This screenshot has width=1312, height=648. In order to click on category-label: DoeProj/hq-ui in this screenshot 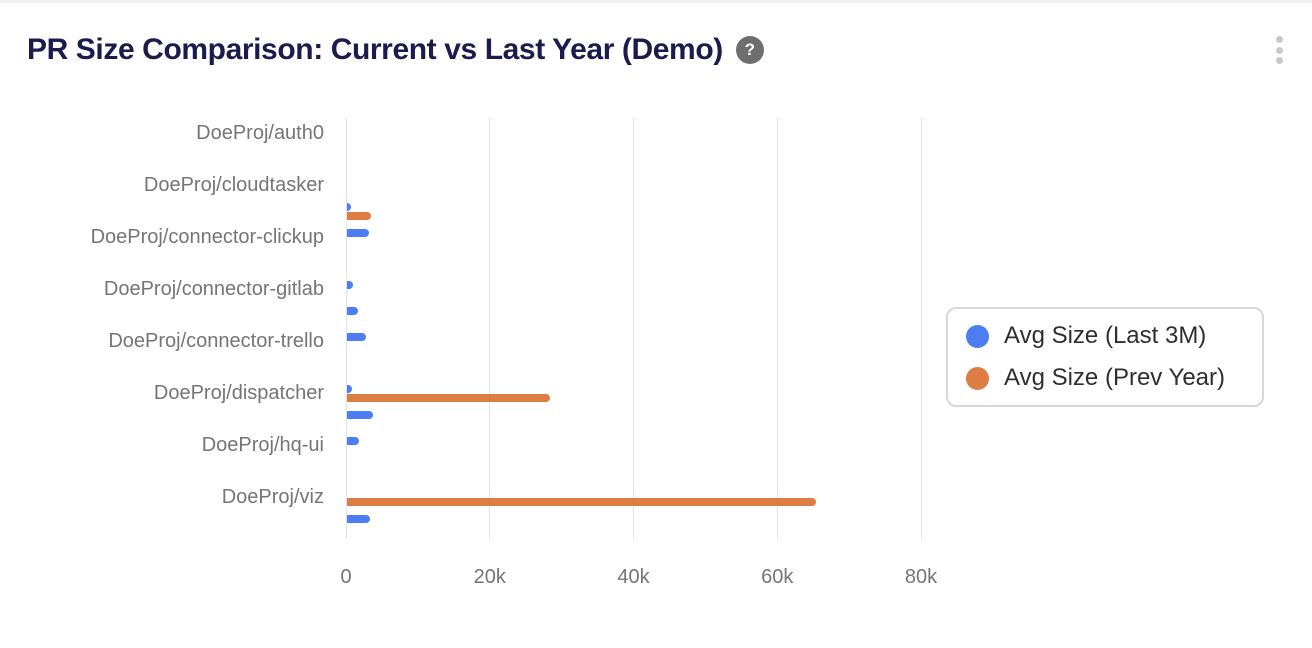, I will do `click(262, 445)`.